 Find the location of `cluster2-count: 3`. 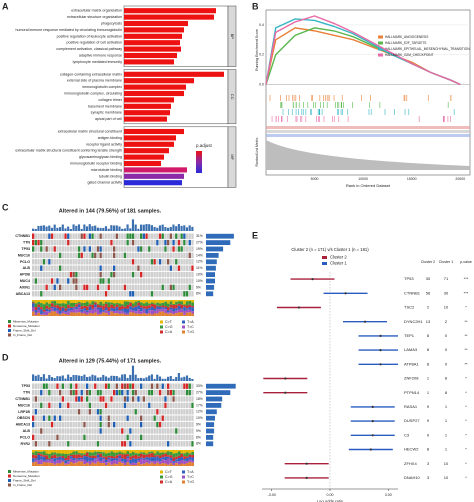

cluster2-count: 3 is located at coordinates (428, 463).